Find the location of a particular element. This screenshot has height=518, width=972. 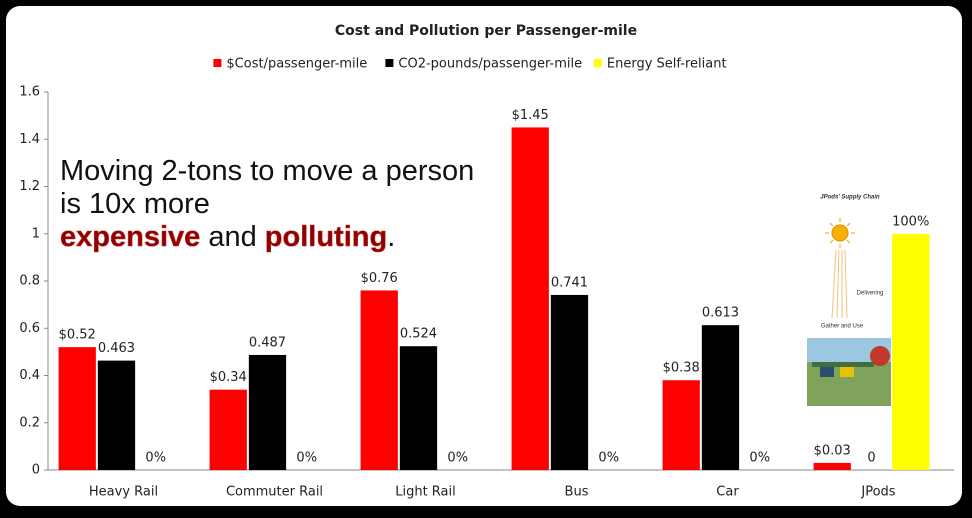

legend-label: CO2-pounds/passenger-mile is located at coordinates (490, 64).